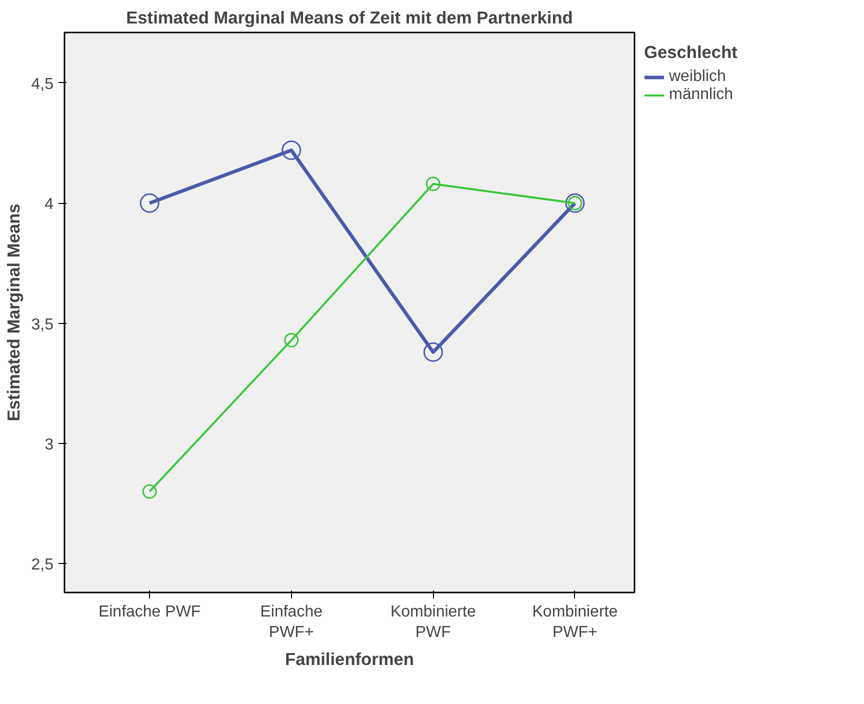 This screenshot has height=704, width=864. What do you see at coordinates (49, 205) in the screenshot?
I see `y-tick-label: 4` at bounding box center [49, 205].